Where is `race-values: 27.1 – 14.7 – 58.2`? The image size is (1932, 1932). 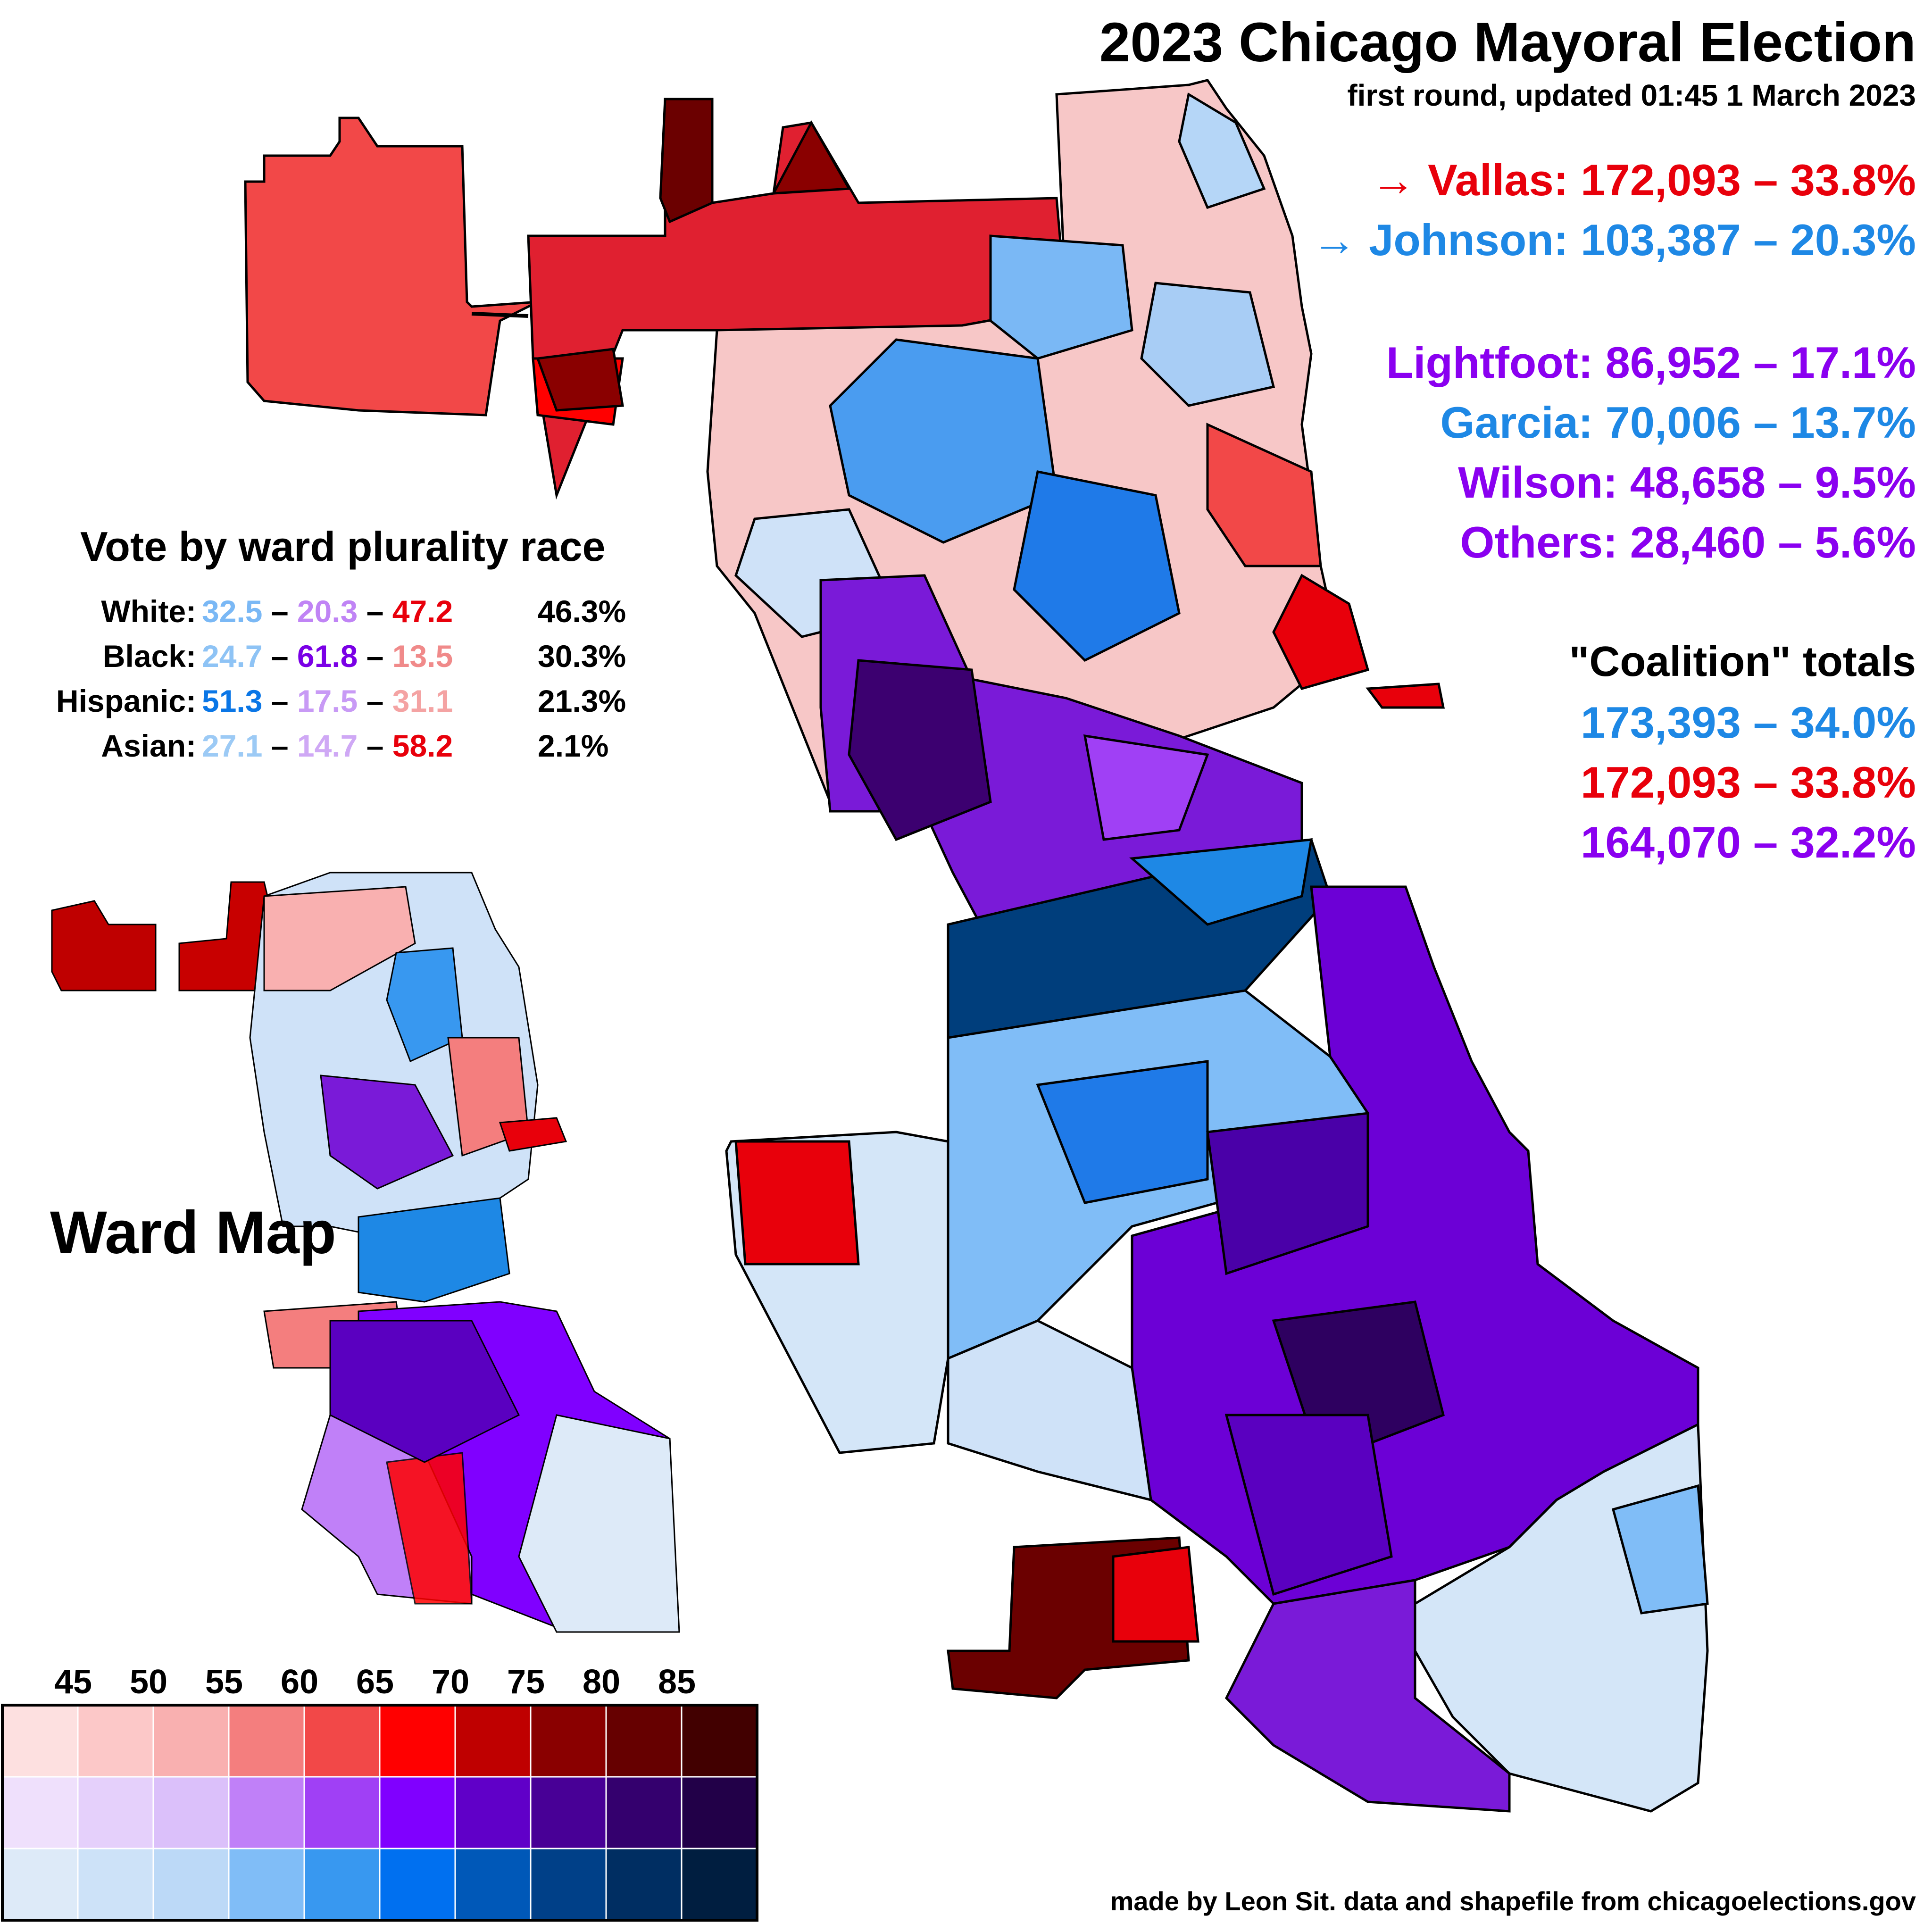
race-values: 27.1 – 14.7 – 58.2 is located at coordinates (328, 746).